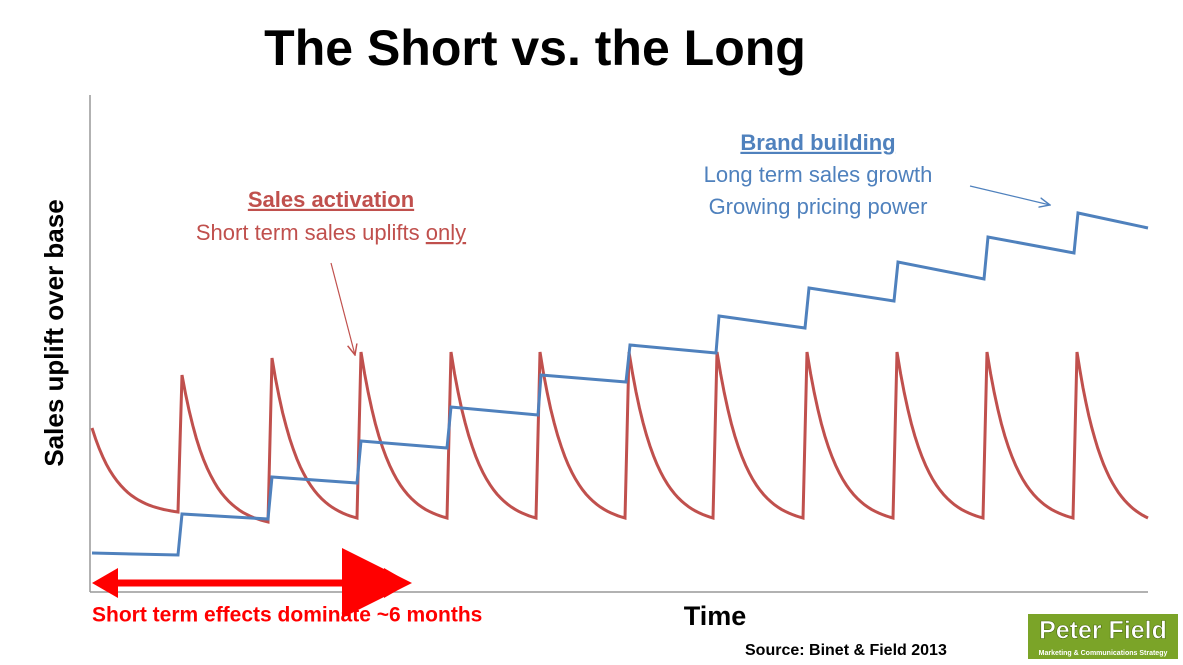 The width and height of the screenshot is (1183, 665). Describe the element at coordinates (54, 332) in the screenshot. I see `y-axis-label: Sales uplift over base` at that location.